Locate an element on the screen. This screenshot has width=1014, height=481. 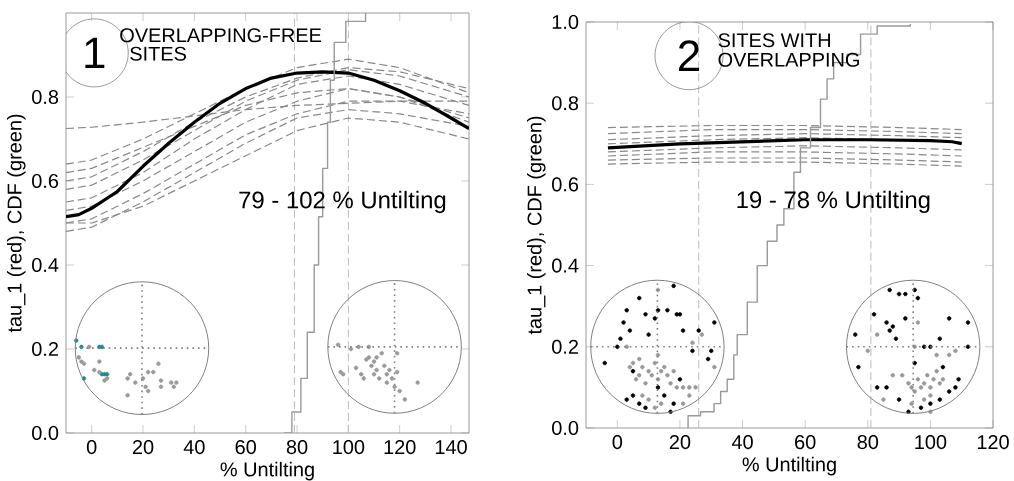
y-tick-label: 1.0 is located at coordinates (565, 22).